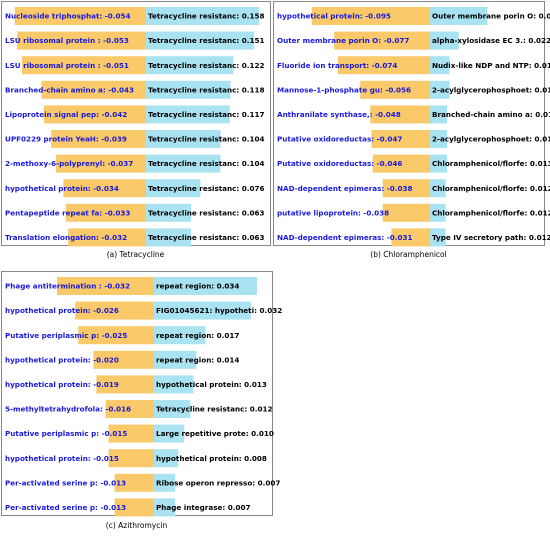 The height and width of the screenshot is (538, 550). I want to click on positive-bar-label: repeat region: 0.017, so click(197, 335).